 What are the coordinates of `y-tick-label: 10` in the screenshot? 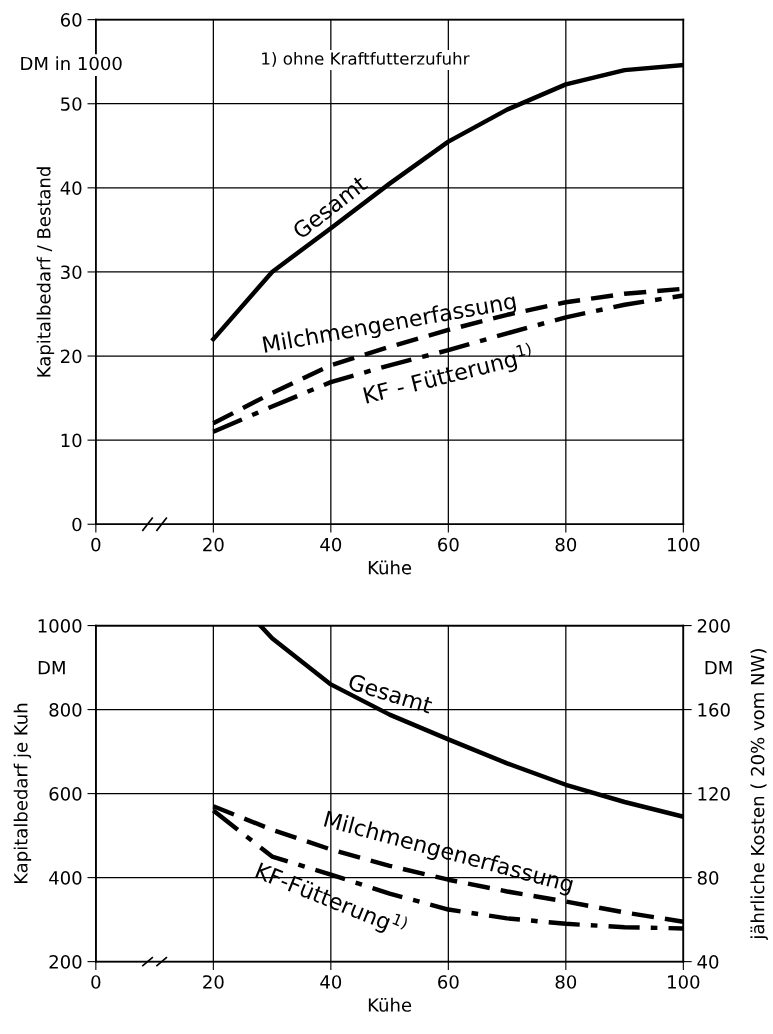 It's located at (71, 440).